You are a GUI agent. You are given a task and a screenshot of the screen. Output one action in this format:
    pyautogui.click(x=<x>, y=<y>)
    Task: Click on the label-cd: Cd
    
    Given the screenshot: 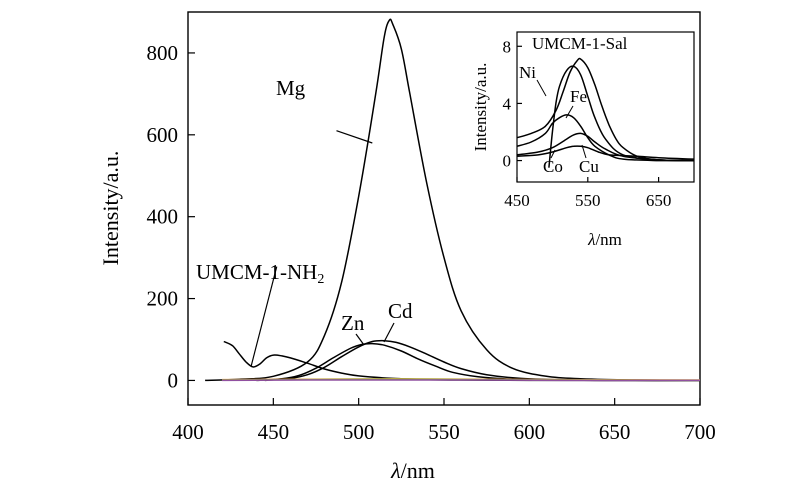 What is the action you would take?
    pyautogui.click(x=400, y=311)
    